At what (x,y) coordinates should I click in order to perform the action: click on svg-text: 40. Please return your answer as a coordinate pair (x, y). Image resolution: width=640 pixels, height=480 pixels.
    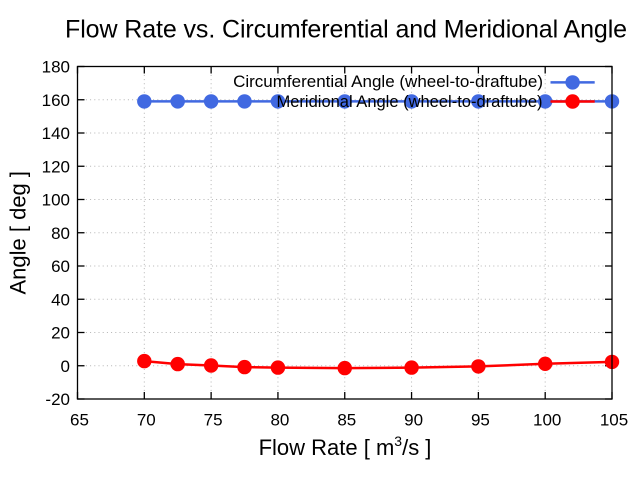
    Looking at the image, I should click on (60, 299).